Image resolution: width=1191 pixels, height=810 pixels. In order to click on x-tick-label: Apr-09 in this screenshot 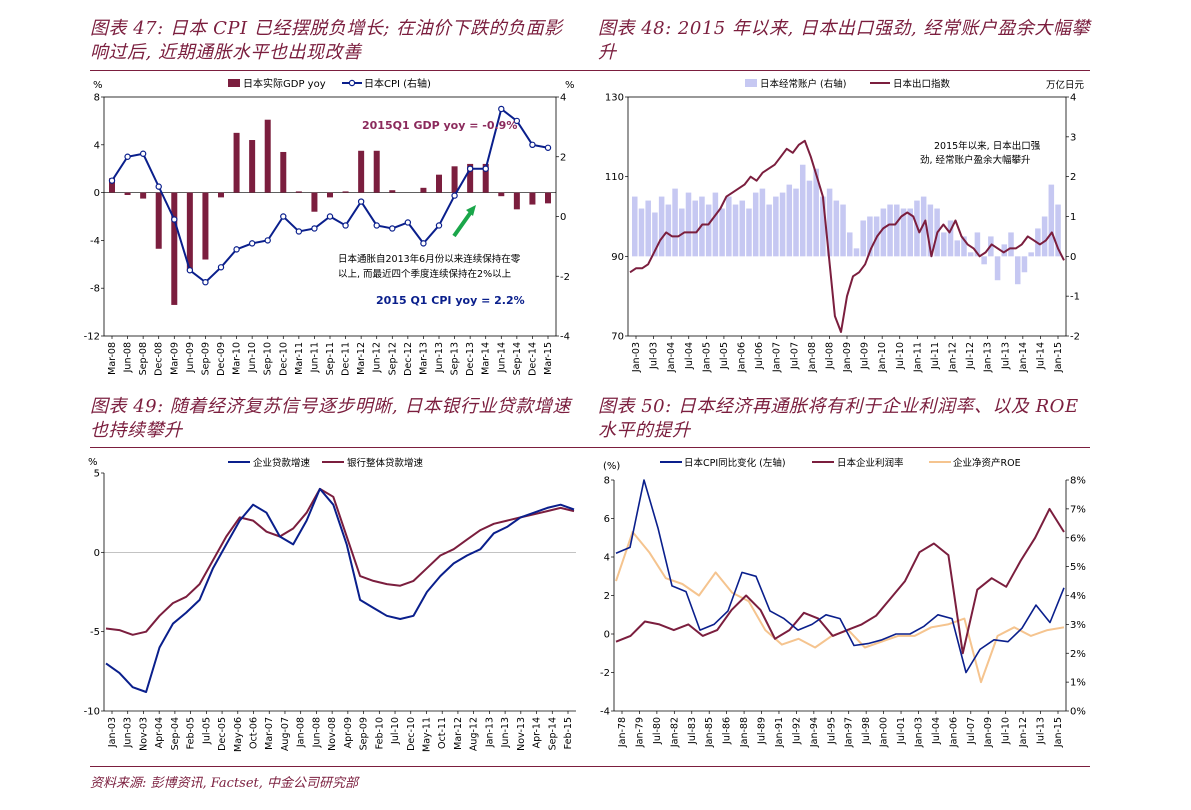, I will do `click(348, 732)`.